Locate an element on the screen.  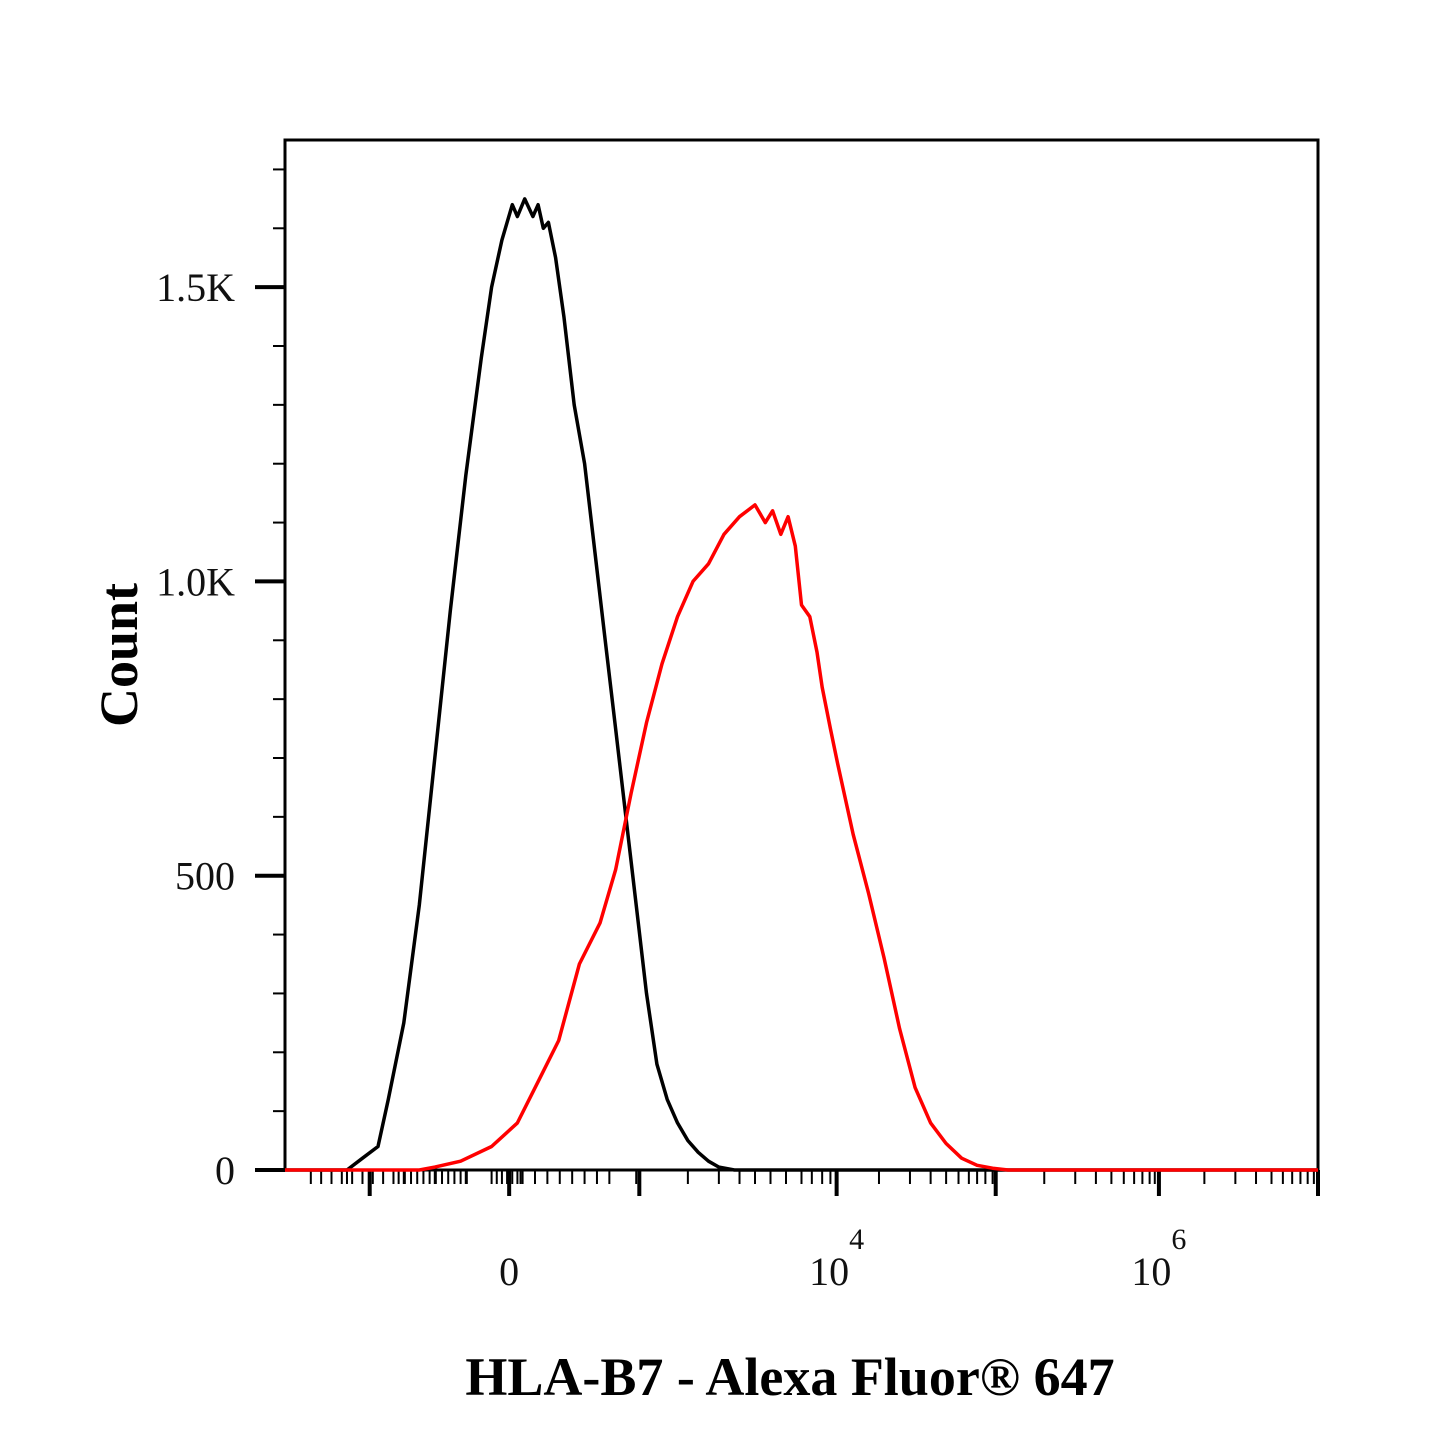
x-axis-title: HLA-B7 - Alexa Fluor® 647 is located at coordinates (789, 1377).